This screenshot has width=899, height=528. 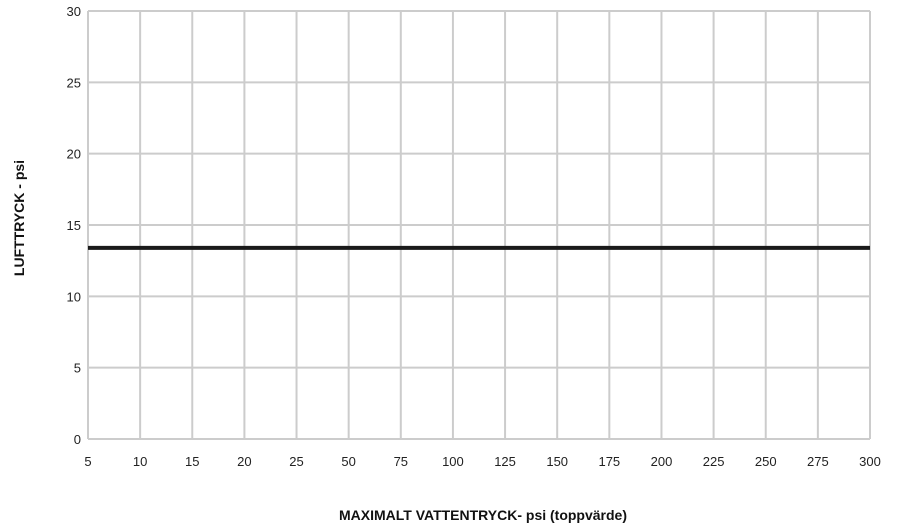 I want to click on y-tick-label: 15, so click(x=74, y=225).